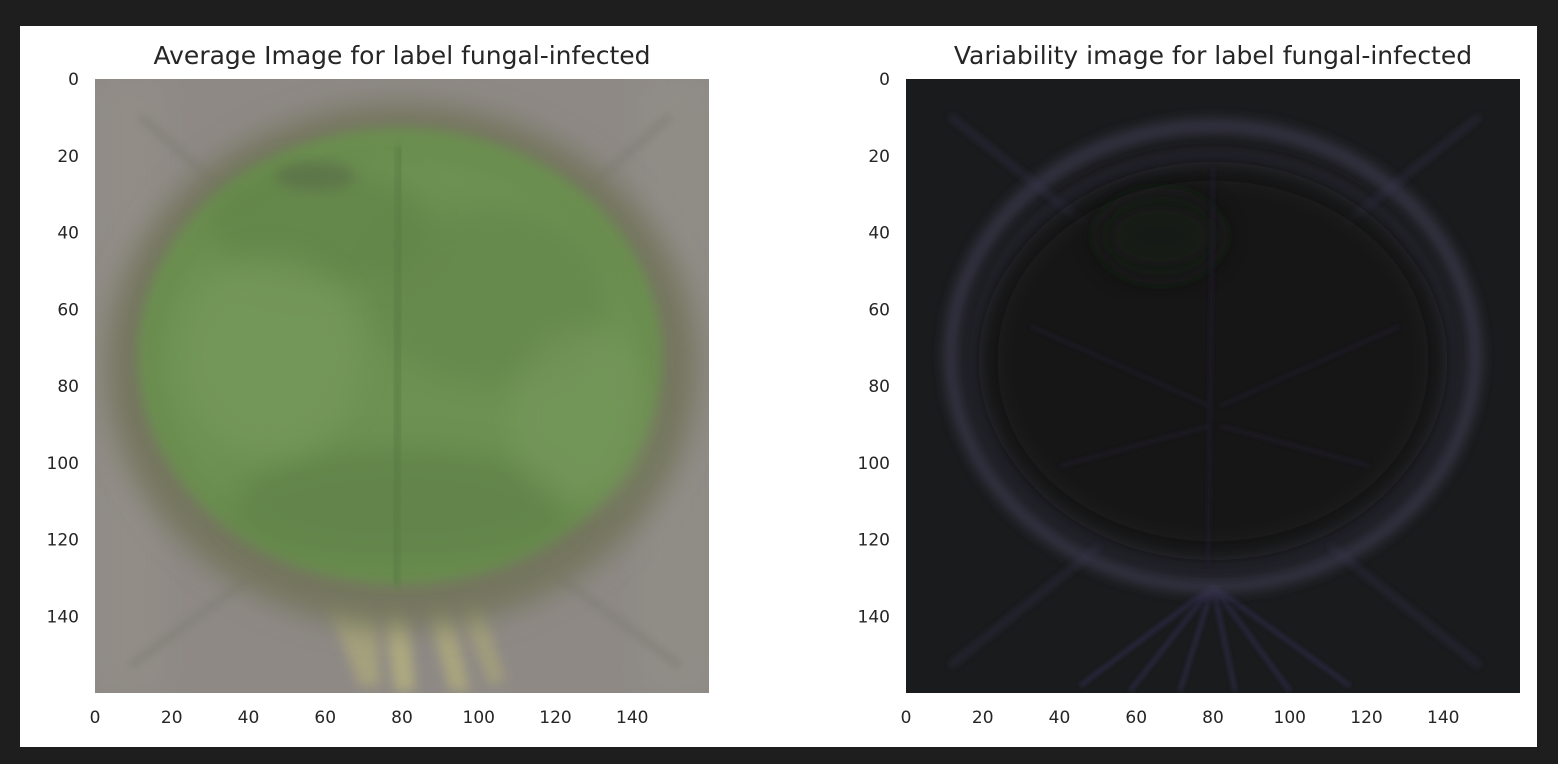 Image resolution: width=1558 pixels, height=764 pixels. What do you see at coordinates (874, 541) in the screenshot?
I see `variability-y-tick-label: 120` at bounding box center [874, 541].